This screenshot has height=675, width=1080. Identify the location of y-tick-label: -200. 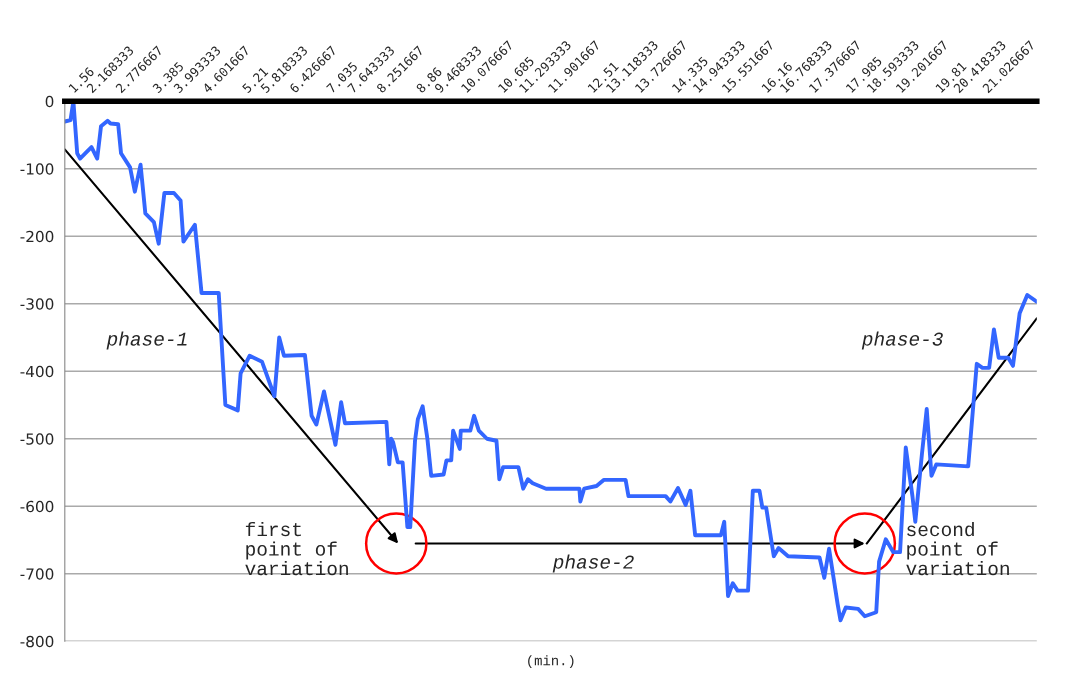
(37, 236).